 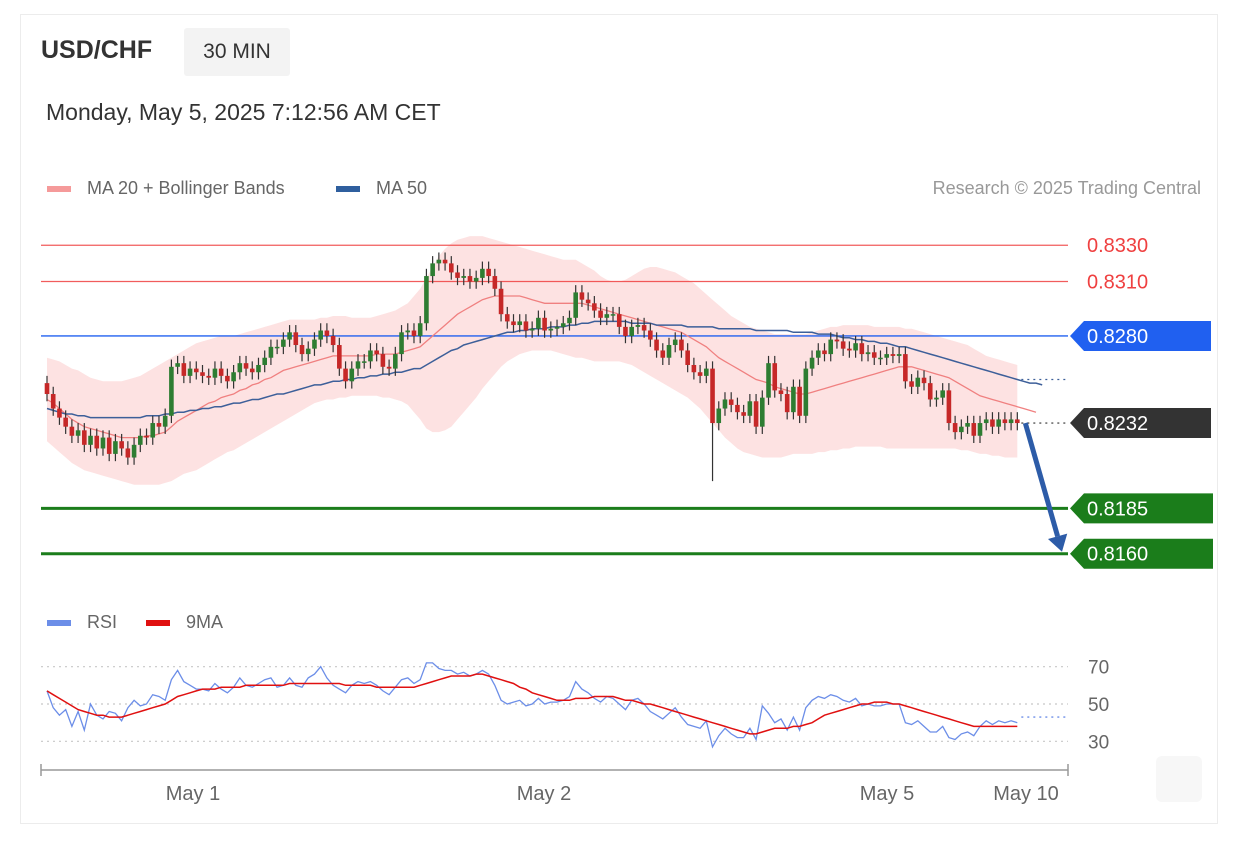 I want to click on pivot-label: 0.8280, so click(x=1117, y=337).